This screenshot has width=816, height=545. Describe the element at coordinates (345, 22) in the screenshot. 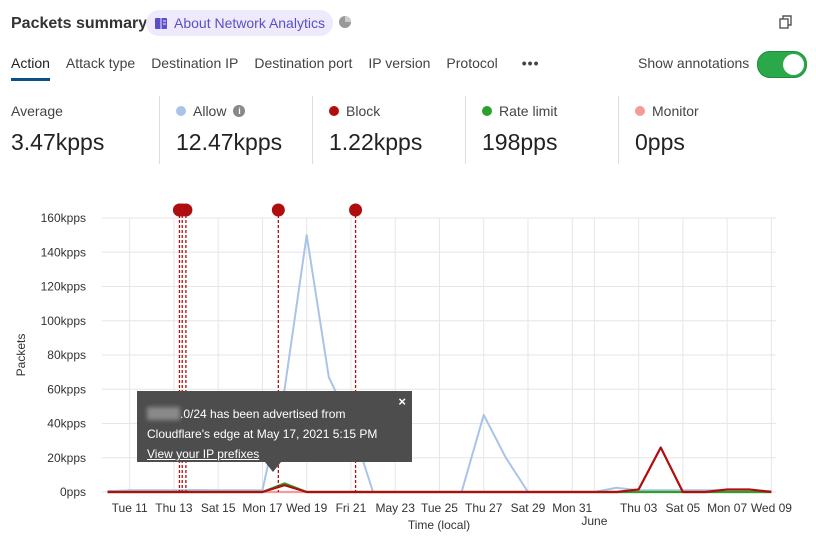

I see `pie-chart-icon` at that location.